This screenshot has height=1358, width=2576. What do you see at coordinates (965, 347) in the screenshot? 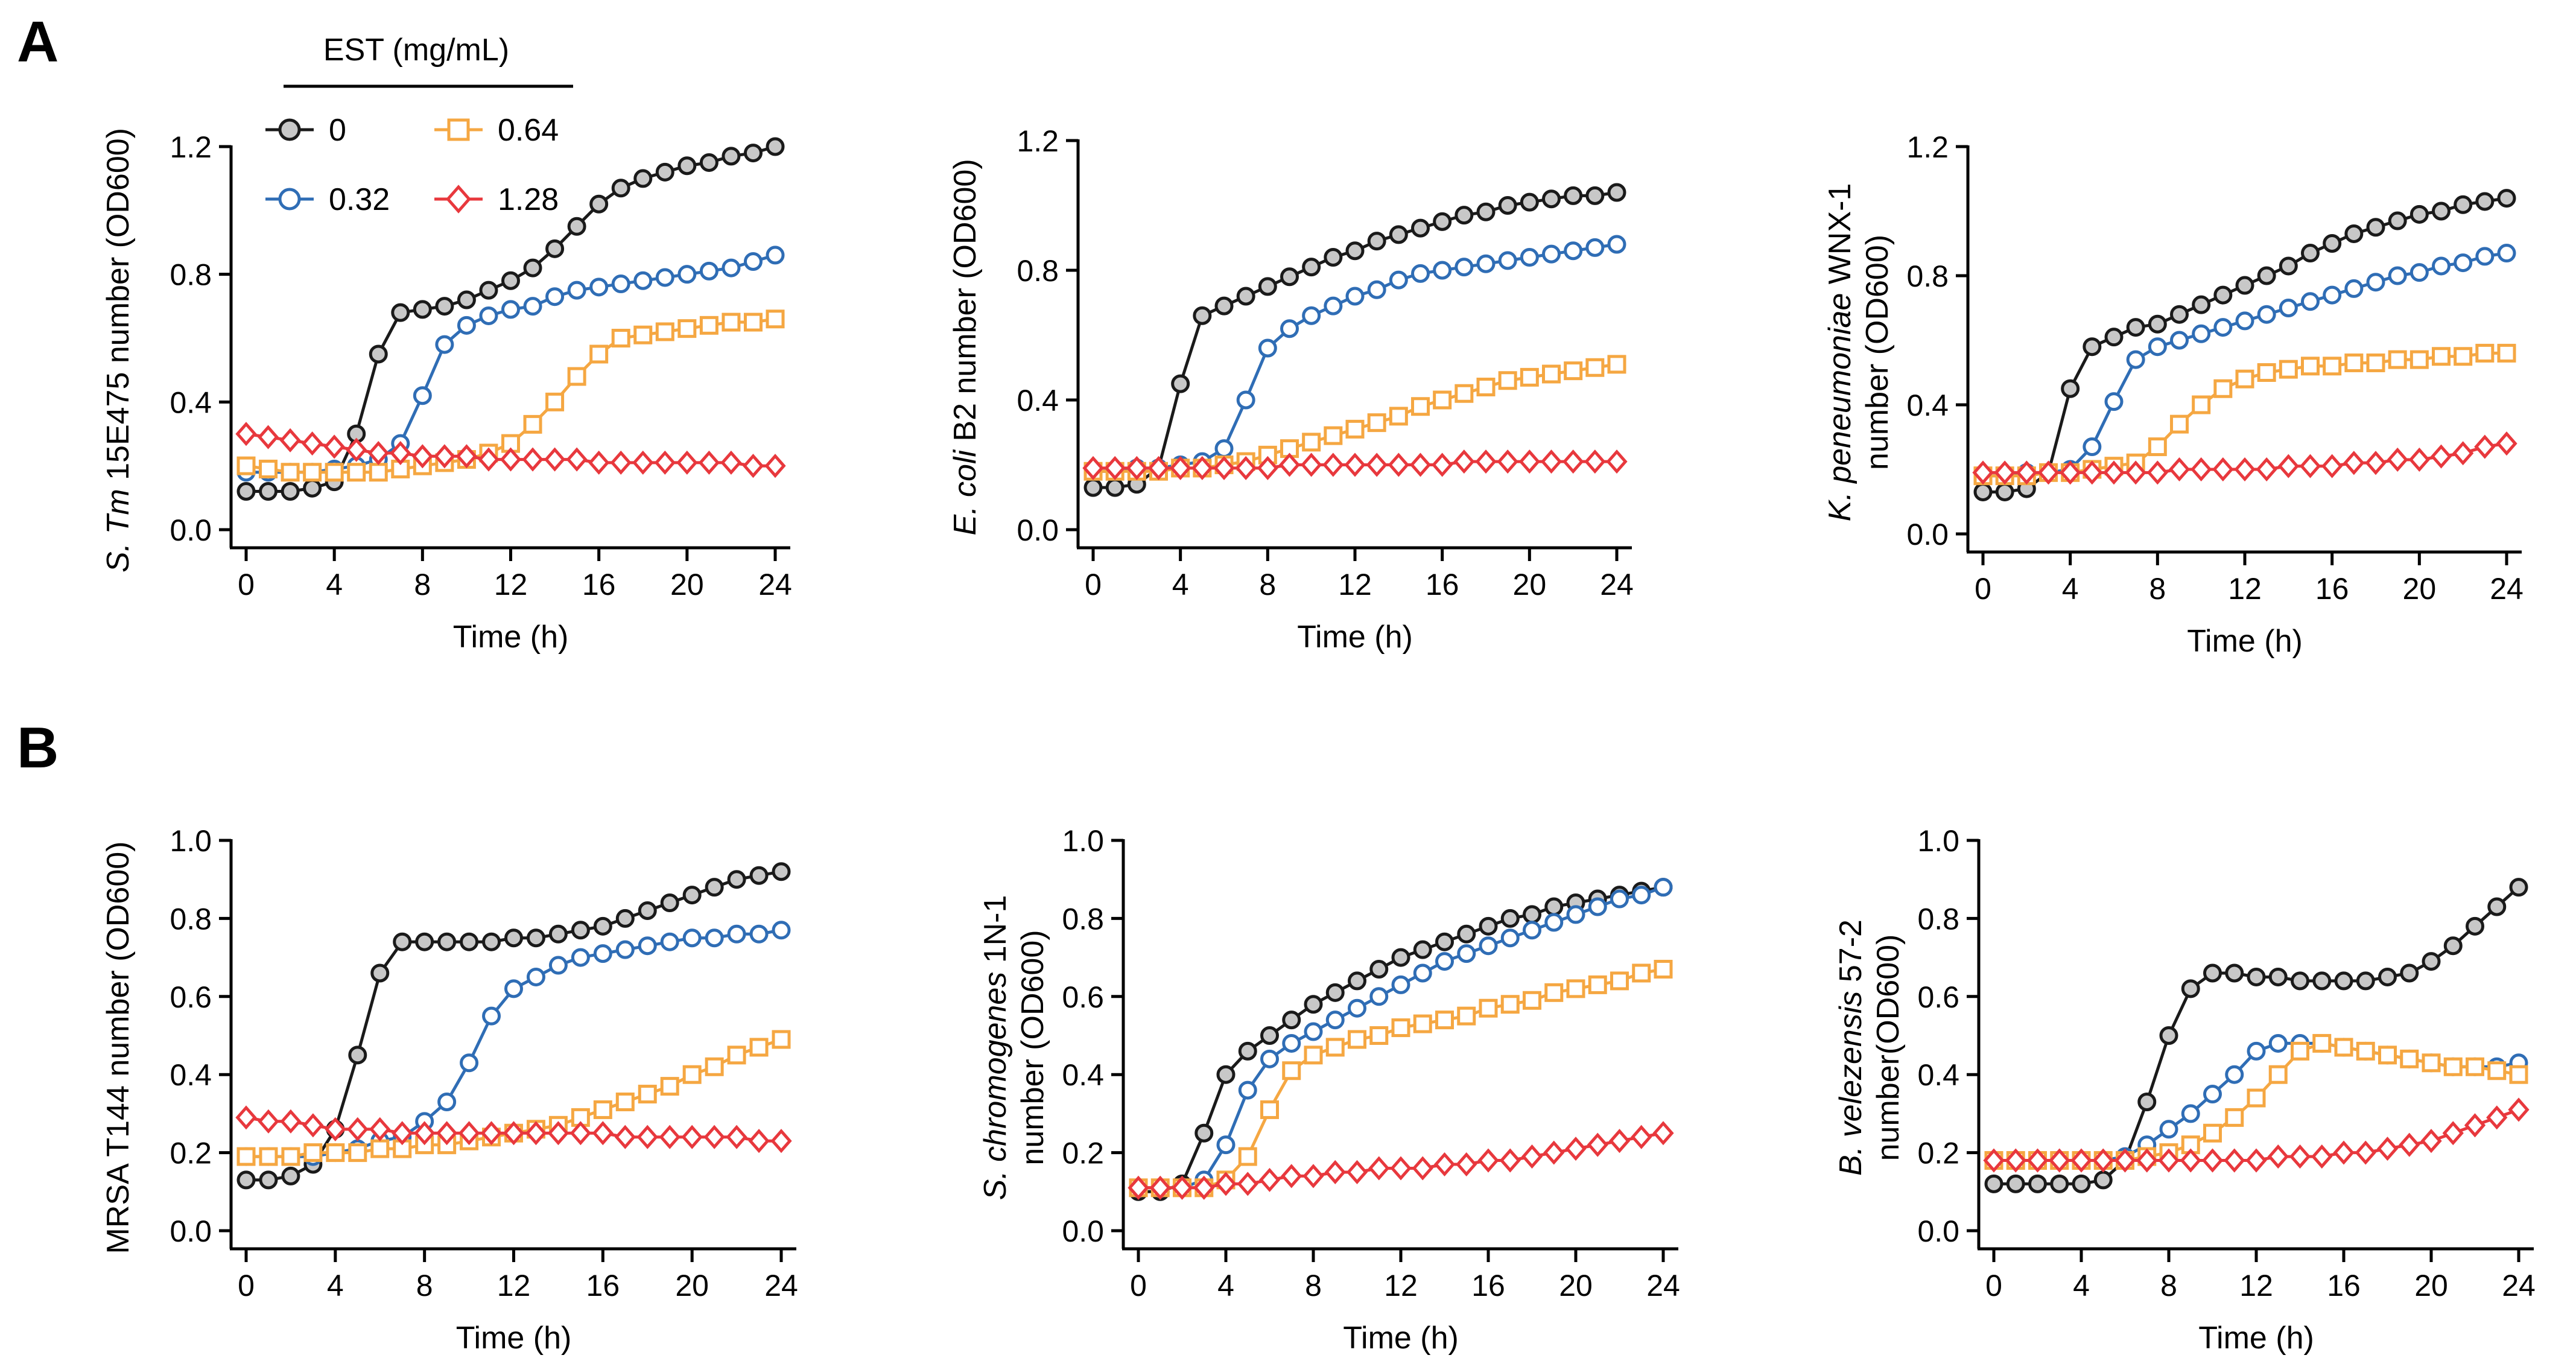
I see `y-axis-title: E. coli B2 number (OD600)` at bounding box center [965, 347].